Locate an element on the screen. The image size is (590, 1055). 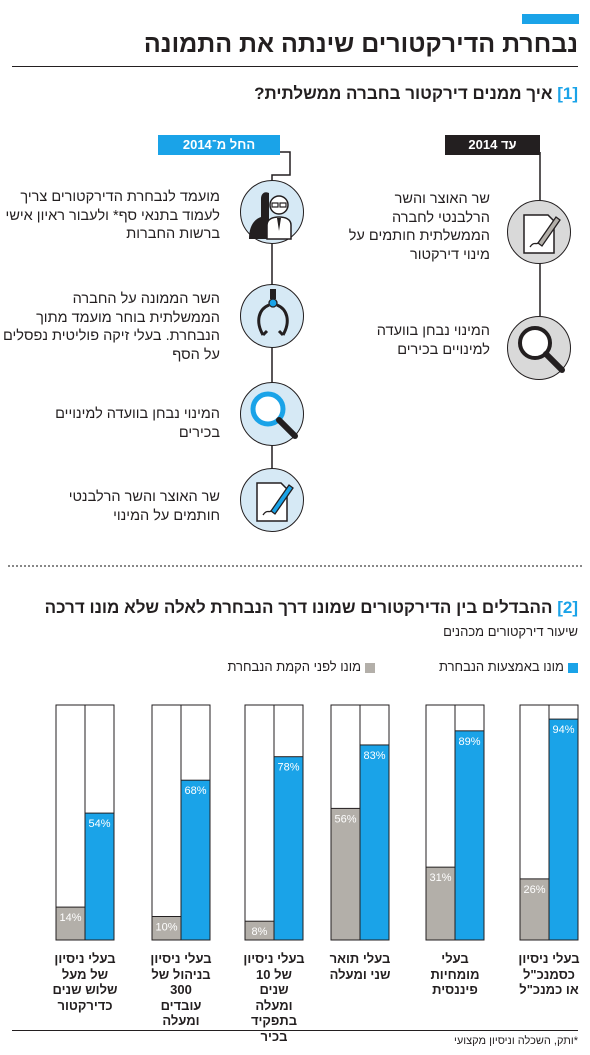
value-label-selected: 78% is located at coordinates (288, 768).